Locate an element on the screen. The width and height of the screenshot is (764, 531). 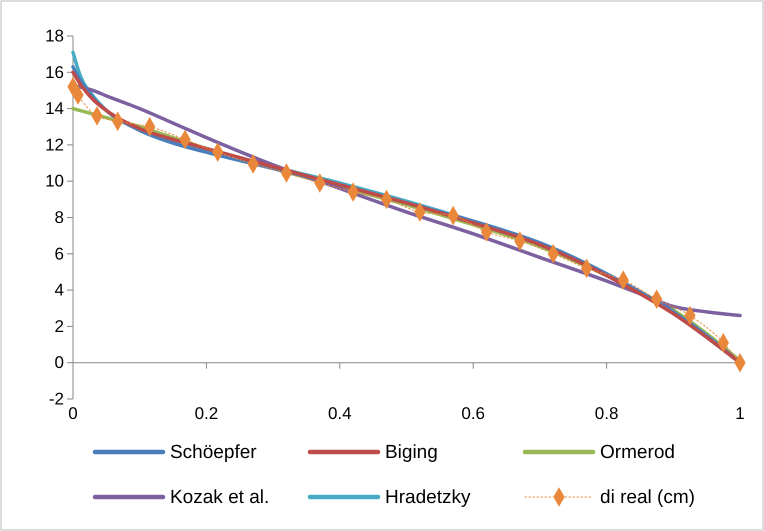
legend-label: Ormerod is located at coordinates (637, 452).